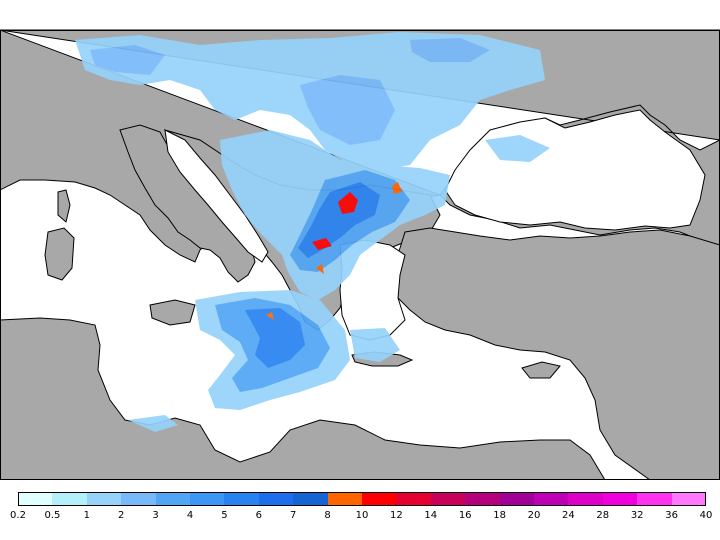 This screenshot has width=720, height=540. What do you see at coordinates (18, 515) in the screenshot?
I see `legend-tick-label: 0.2` at bounding box center [18, 515].